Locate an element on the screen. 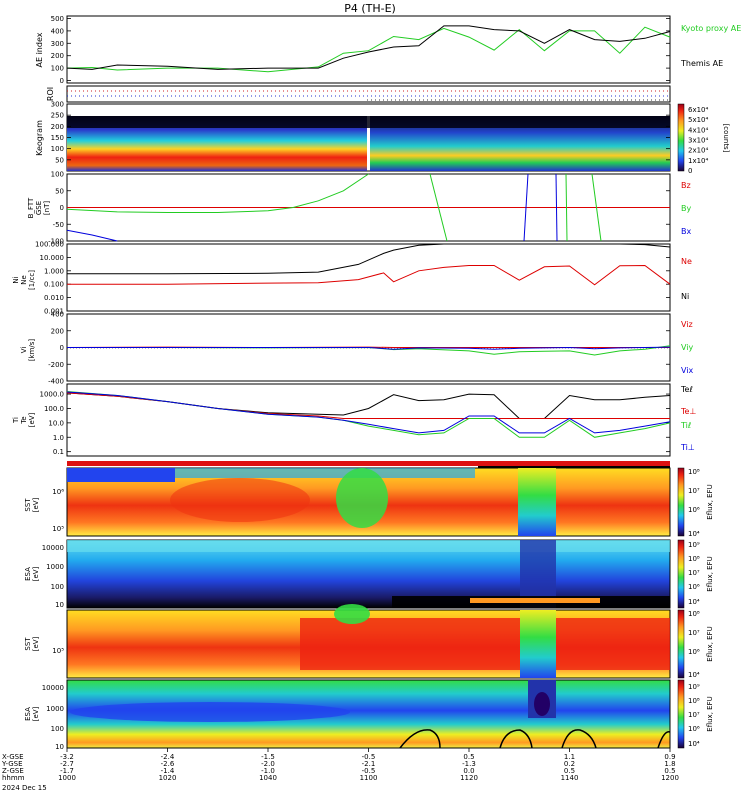  colorbar-tick: 4x10⁴ is located at coordinates (698, 130).